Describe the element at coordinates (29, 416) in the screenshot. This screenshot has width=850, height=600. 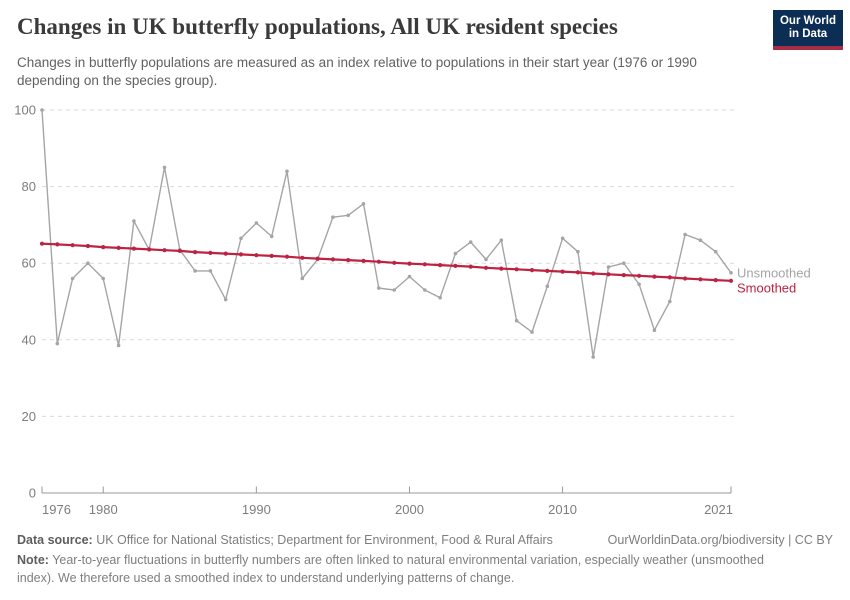
I see `y-tick-label: 20` at that location.